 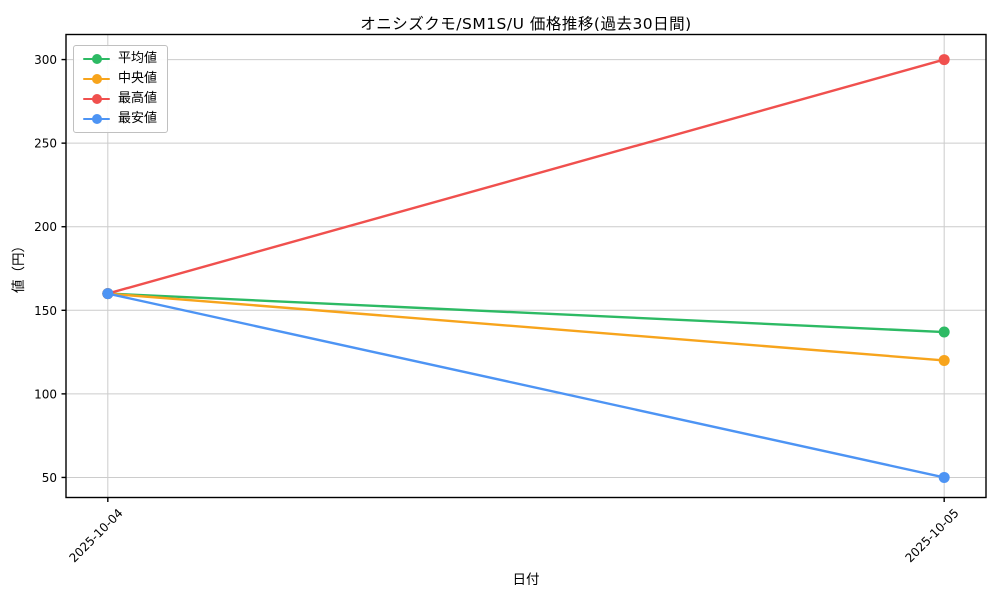 I want to click on y-tick-label: 100, so click(x=45, y=394).